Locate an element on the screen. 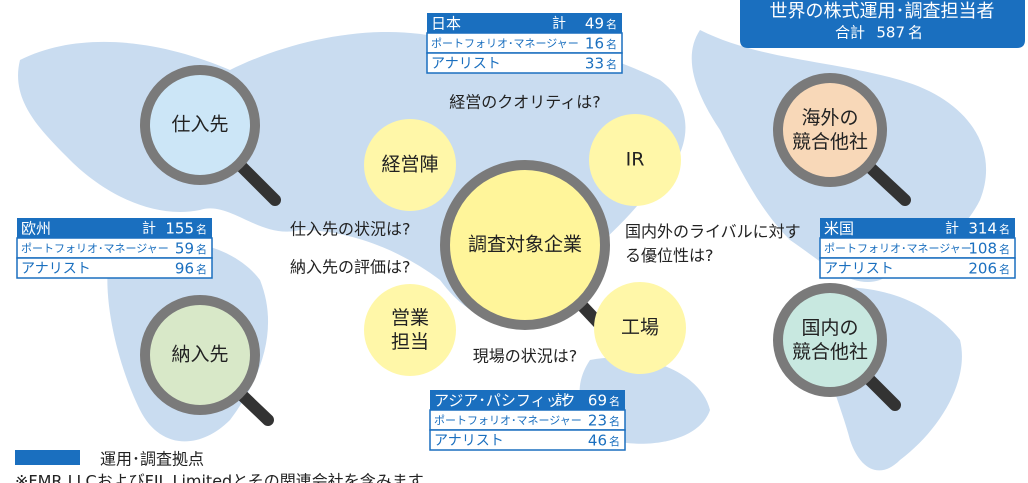 The width and height of the screenshot is (1028, 483). row-value: 16 is located at coordinates (594, 44).